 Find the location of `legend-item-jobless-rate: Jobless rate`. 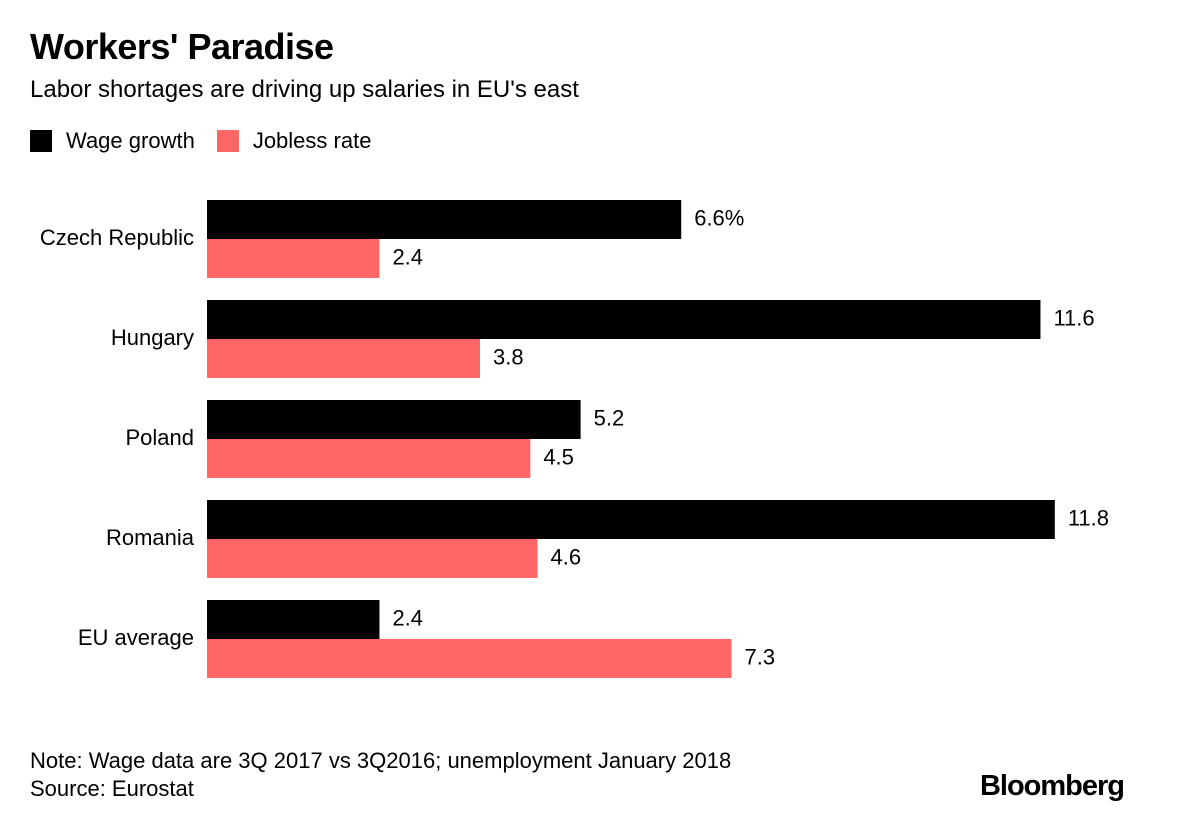

legend-item-jobless-rate: Jobless rate is located at coordinates (294, 141).